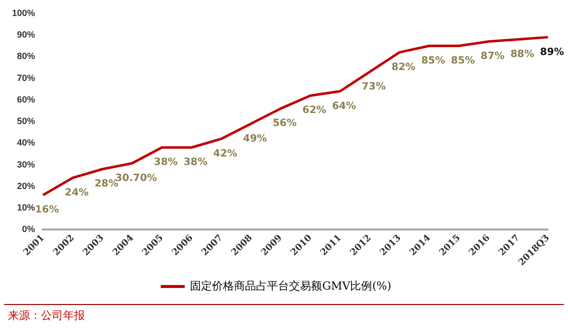  What do you see at coordinates (26, 56) in the screenshot?
I see `y-tick-label: 80%` at bounding box center [26, 56].